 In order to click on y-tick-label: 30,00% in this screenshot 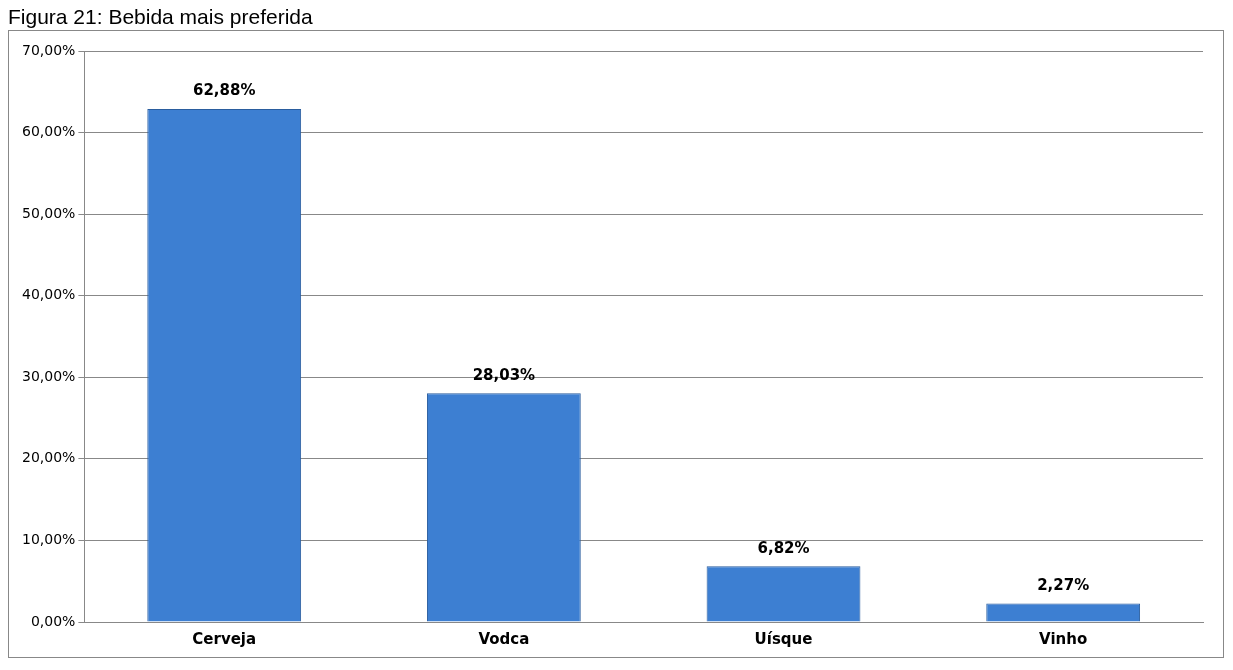, I will do `click(48, 375)`.